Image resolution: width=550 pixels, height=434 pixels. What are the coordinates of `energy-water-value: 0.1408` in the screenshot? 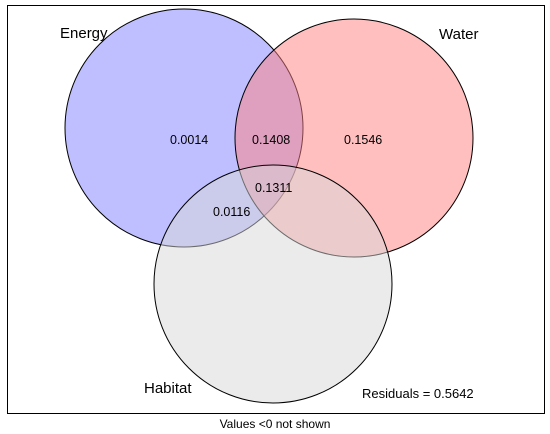 It's located at (271, 140).